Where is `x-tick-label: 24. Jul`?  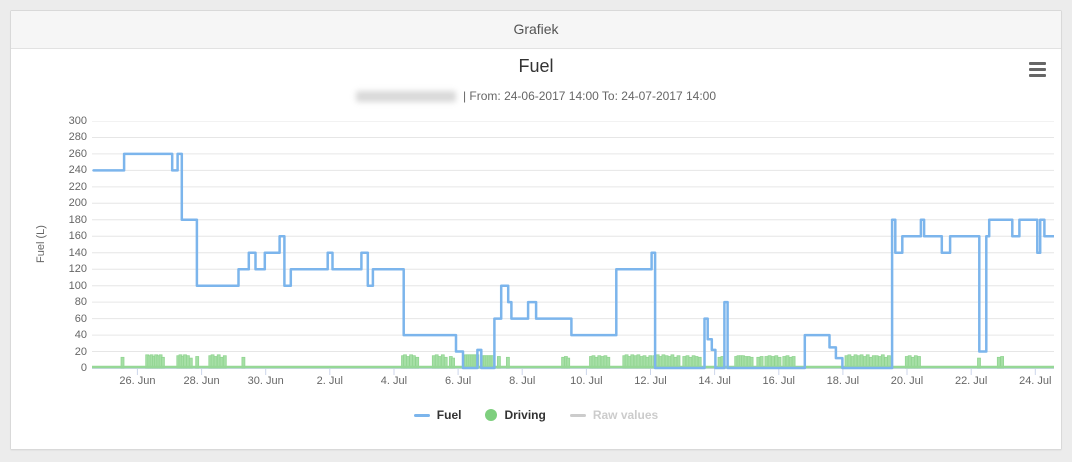
x-tick-label: 24. Jul is located at coordinates (1035, 381).